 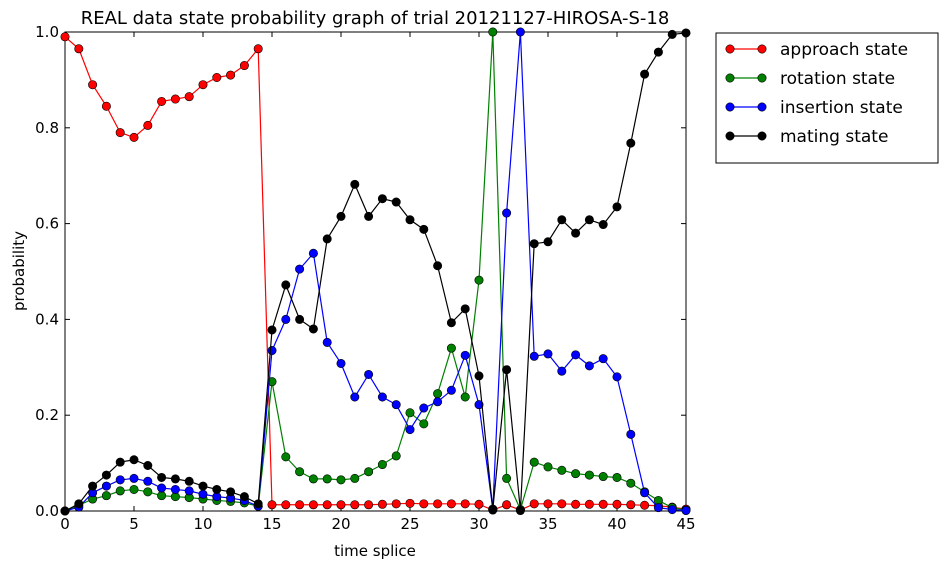 I want to click on x-tick-label: 35, so click(x=547, y=524).